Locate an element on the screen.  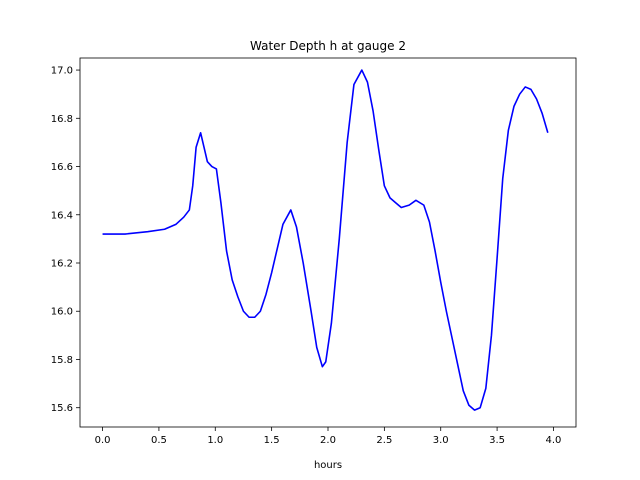
x-tick-label: 0.5 is located at coordinates (159, 440).